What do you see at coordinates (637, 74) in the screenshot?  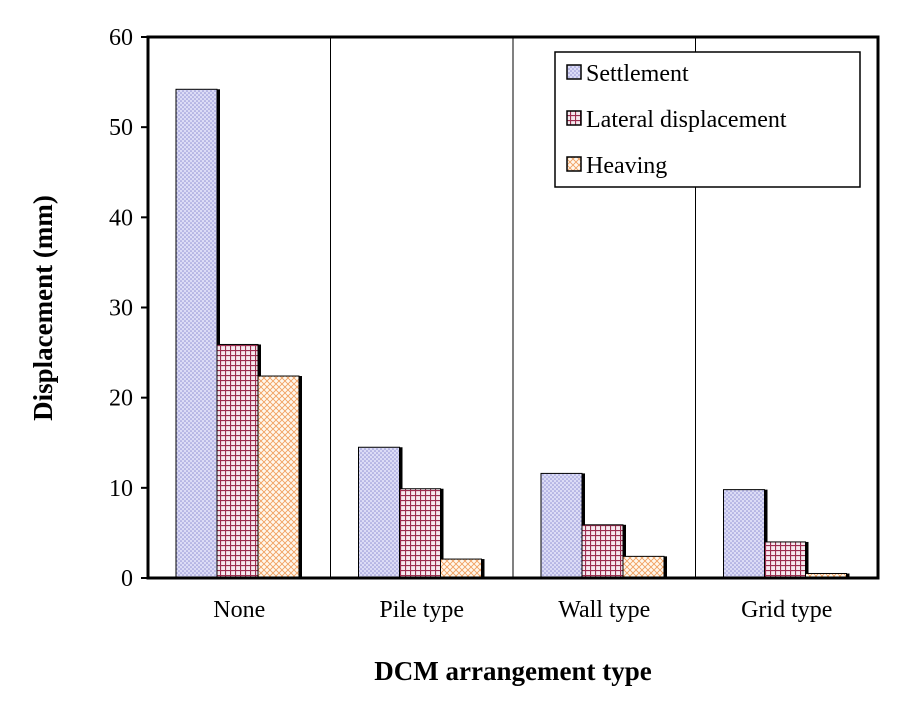 I see `legend-label-settlement: Settlement` at bounding box center [637, 74].